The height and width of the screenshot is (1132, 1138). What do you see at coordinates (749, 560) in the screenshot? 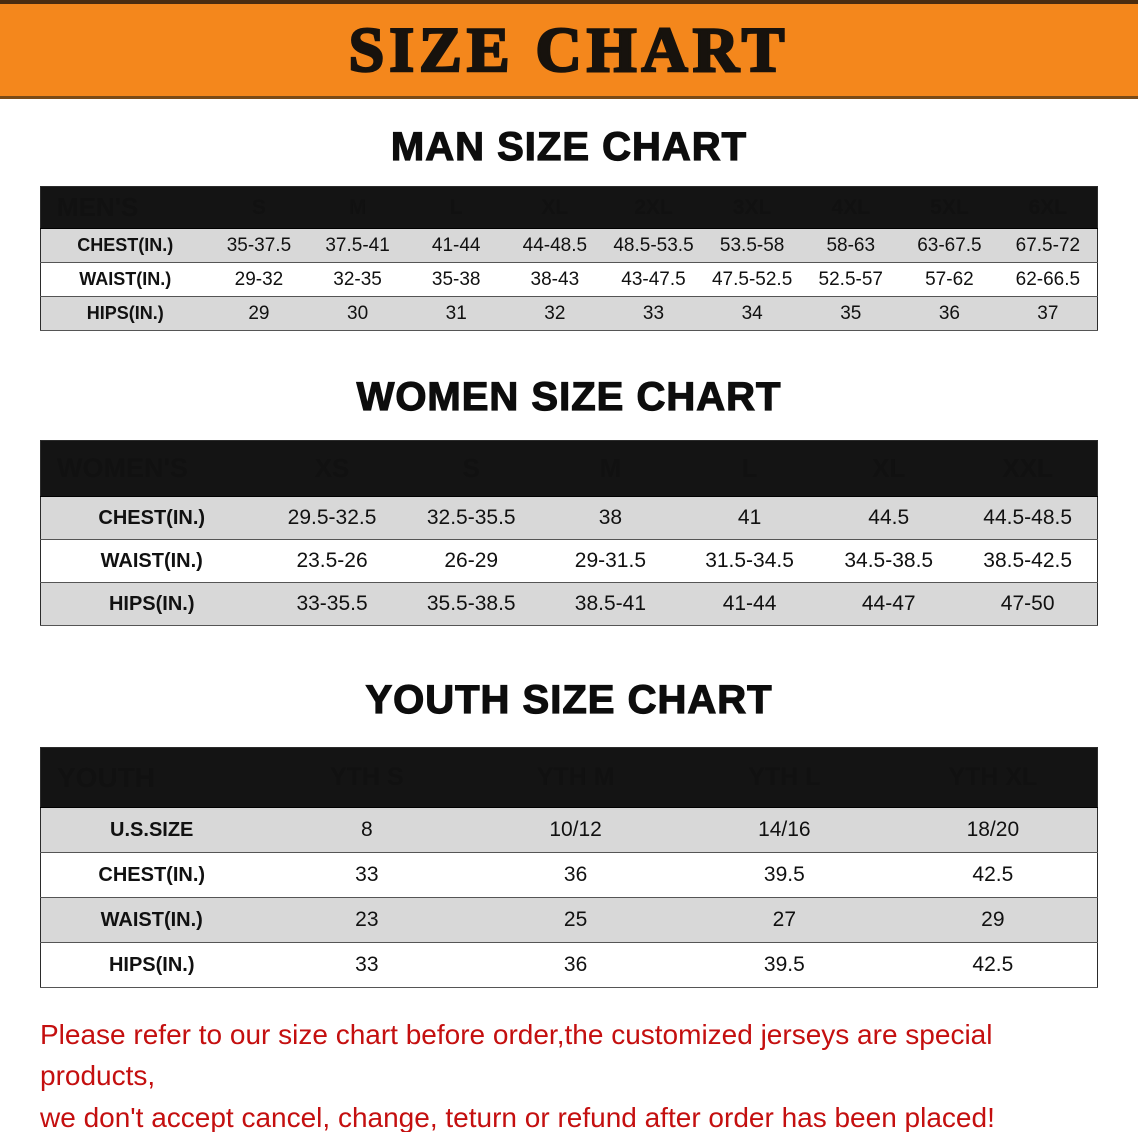
I see `size-value: 31.5-34.5` at bounding box center [749, 560].